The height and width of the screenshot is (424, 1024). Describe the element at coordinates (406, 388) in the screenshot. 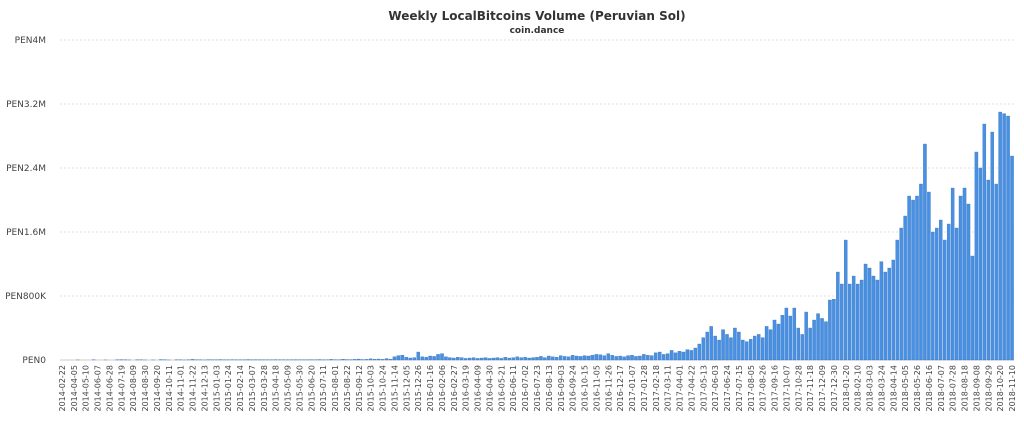

I see `x-tick-label: 2015-12-05` at that location.